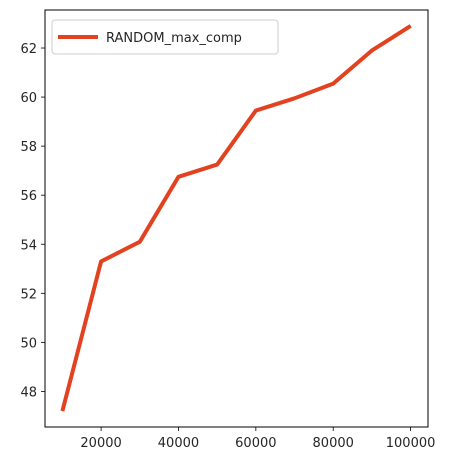 This screenshot has width=451, height=455. I want to click on y-tick-label: 58, so click(28, 147).